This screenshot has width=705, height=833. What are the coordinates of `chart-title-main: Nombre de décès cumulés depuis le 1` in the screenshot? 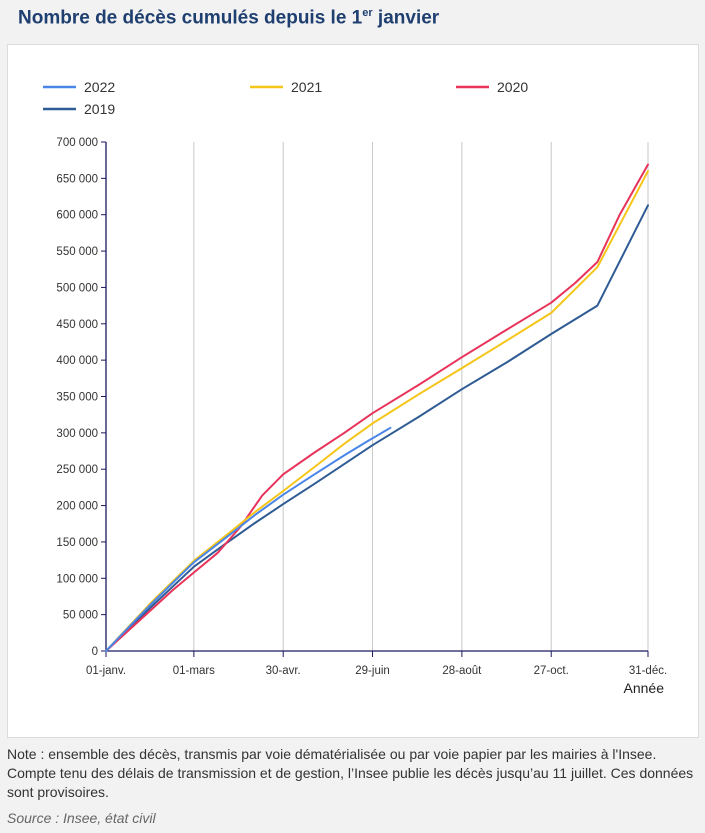 It's located at (190, 18).